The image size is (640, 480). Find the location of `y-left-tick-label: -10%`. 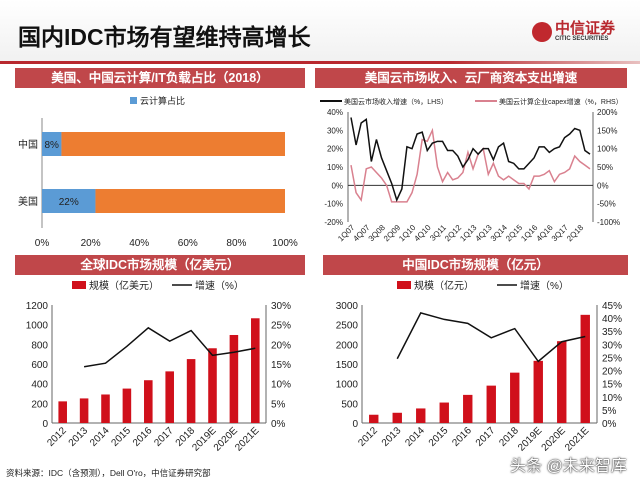

y-left-tick-label: -10% is located at coordinates (333, 204).